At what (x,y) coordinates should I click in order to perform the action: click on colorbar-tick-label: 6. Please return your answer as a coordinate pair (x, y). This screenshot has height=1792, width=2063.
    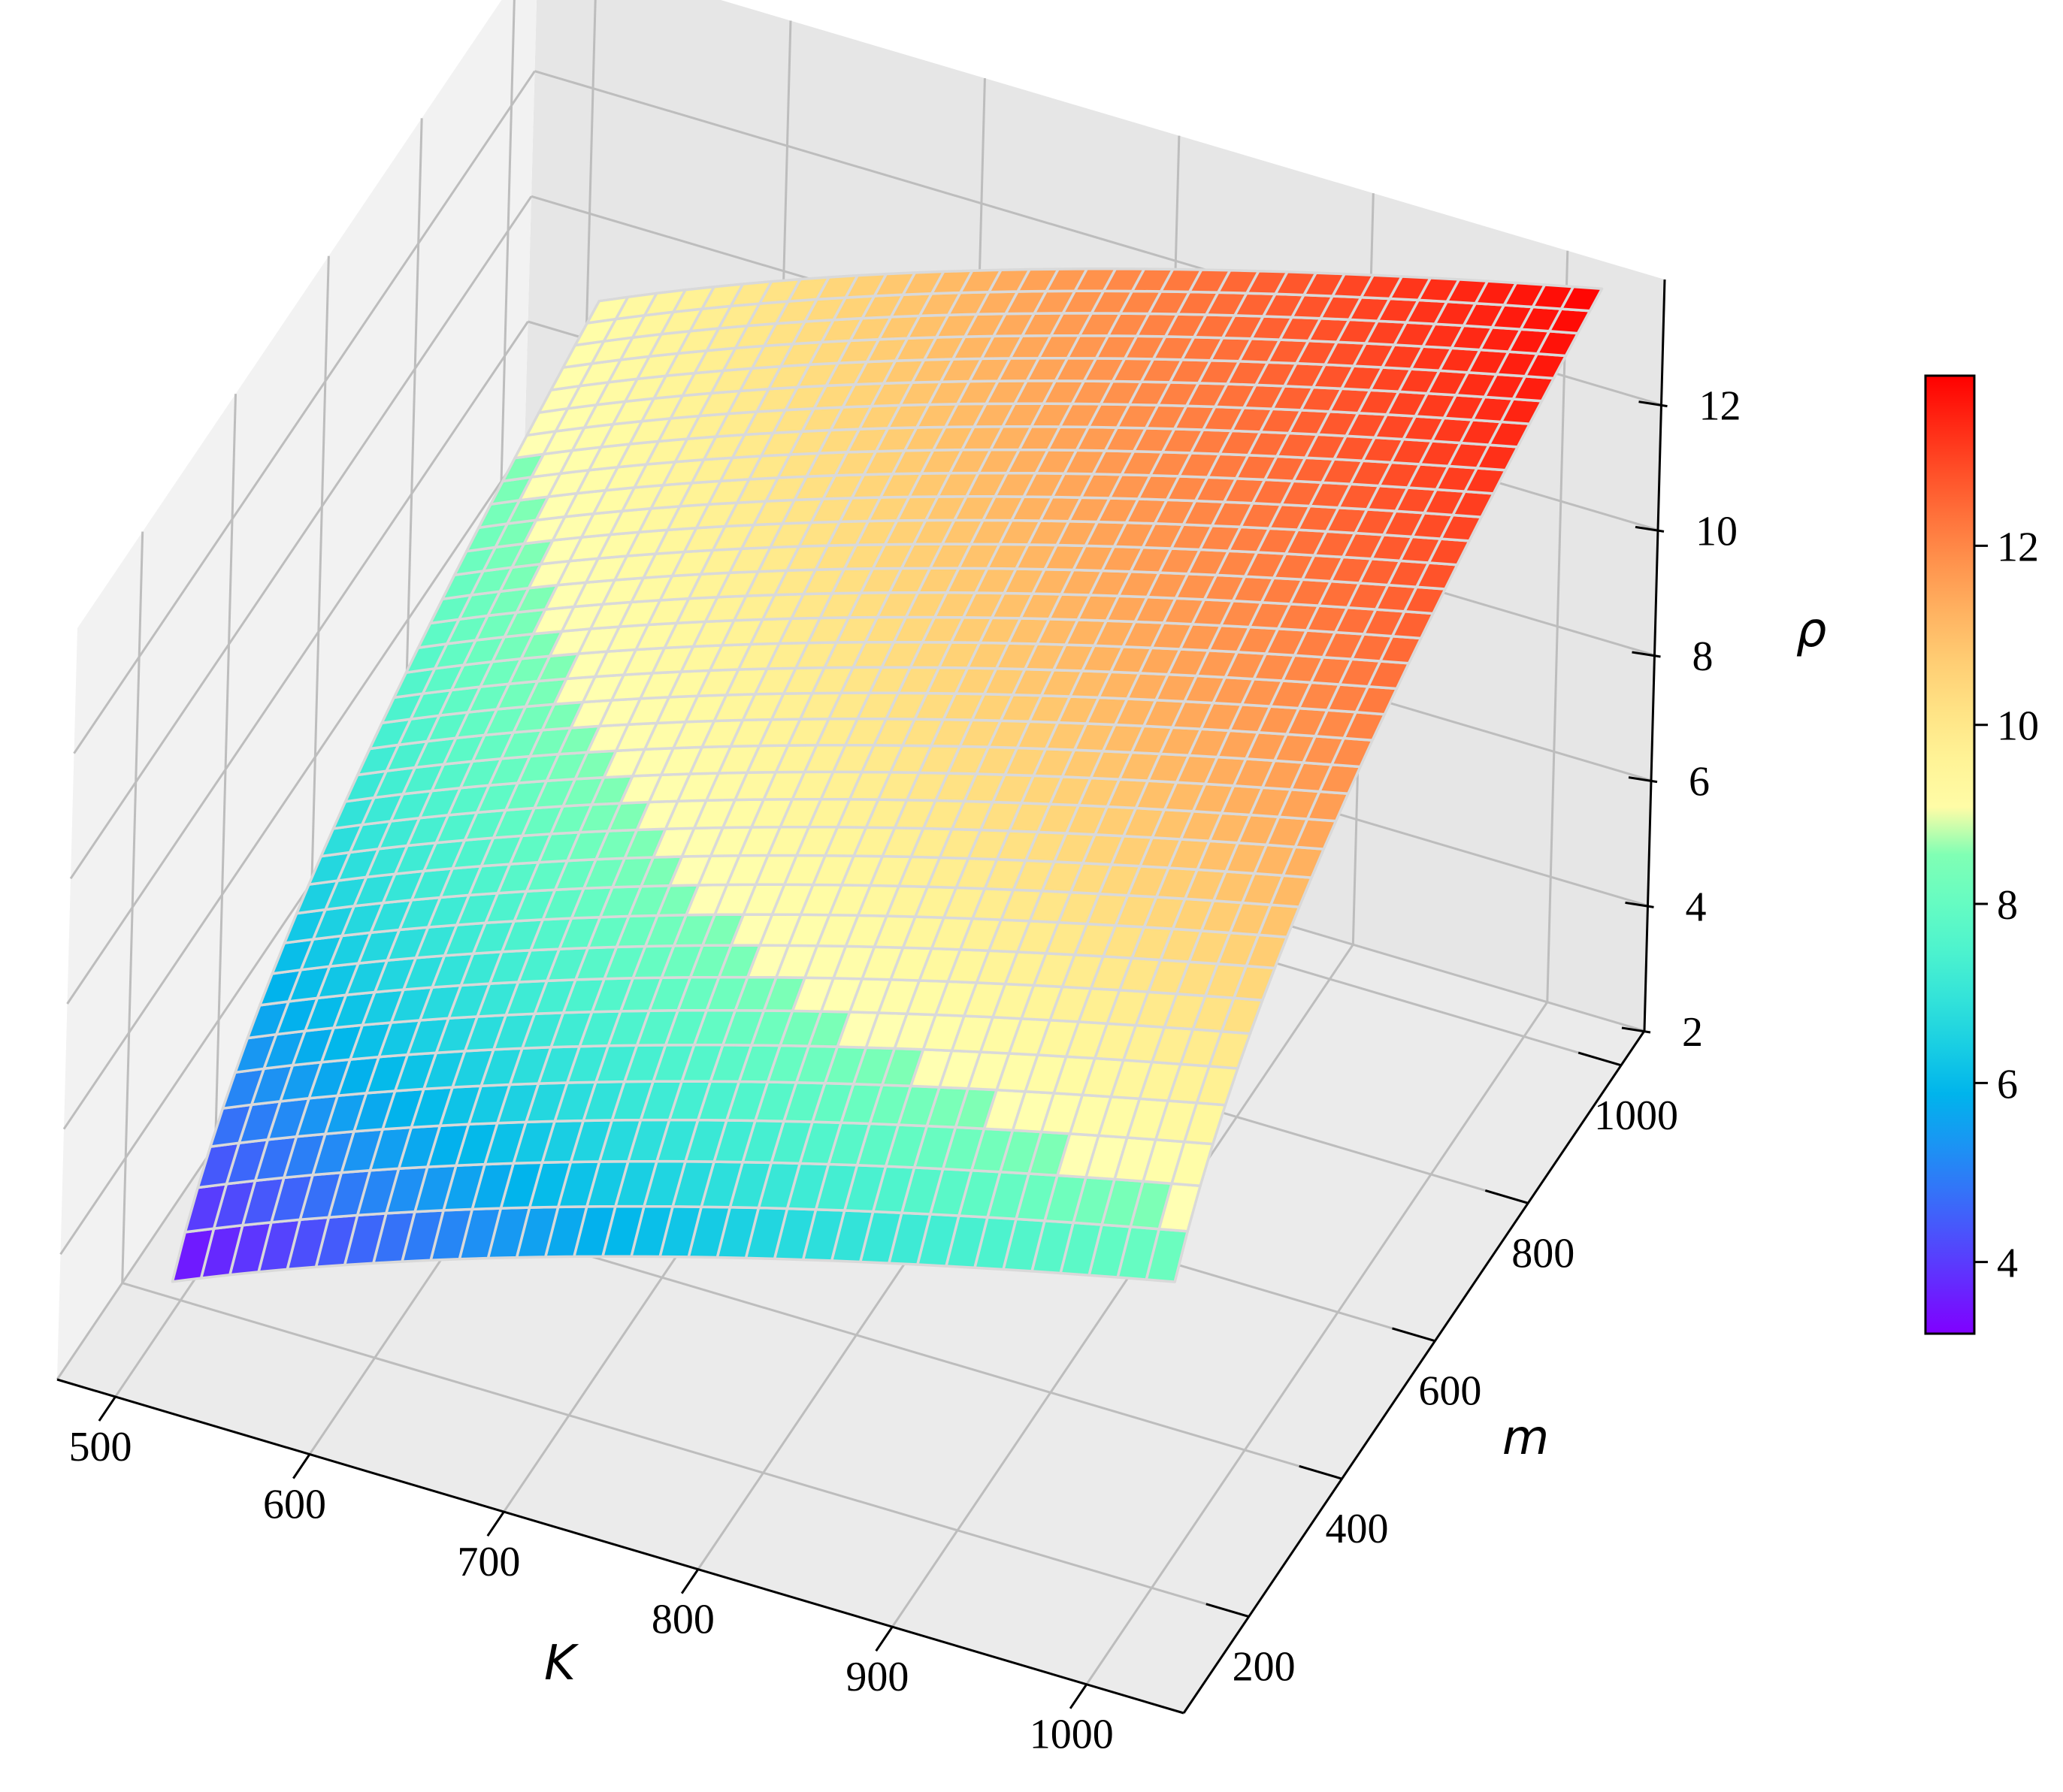
    Looking at the image, I should click on (2007, 1084).